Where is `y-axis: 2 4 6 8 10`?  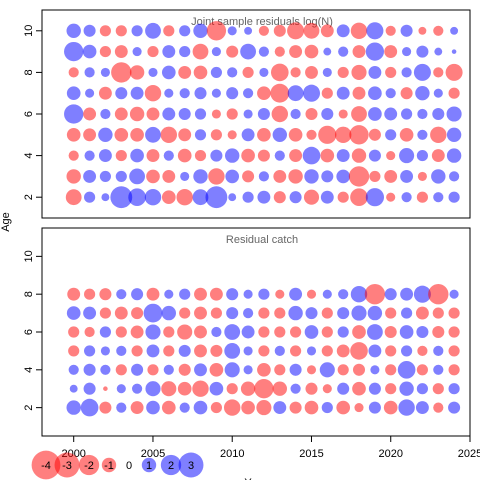 y-axis: 2 4 6 8 10 is located at coordinates (32, 330).